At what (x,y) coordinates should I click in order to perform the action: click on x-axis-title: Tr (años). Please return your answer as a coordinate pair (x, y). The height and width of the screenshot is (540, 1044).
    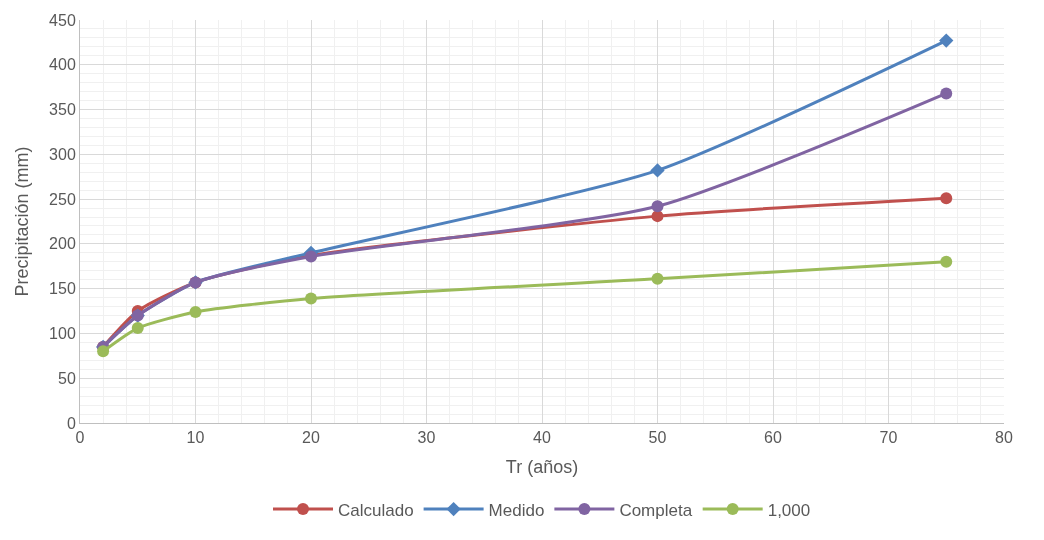
    Looking at the image, I should click on (542, 467).